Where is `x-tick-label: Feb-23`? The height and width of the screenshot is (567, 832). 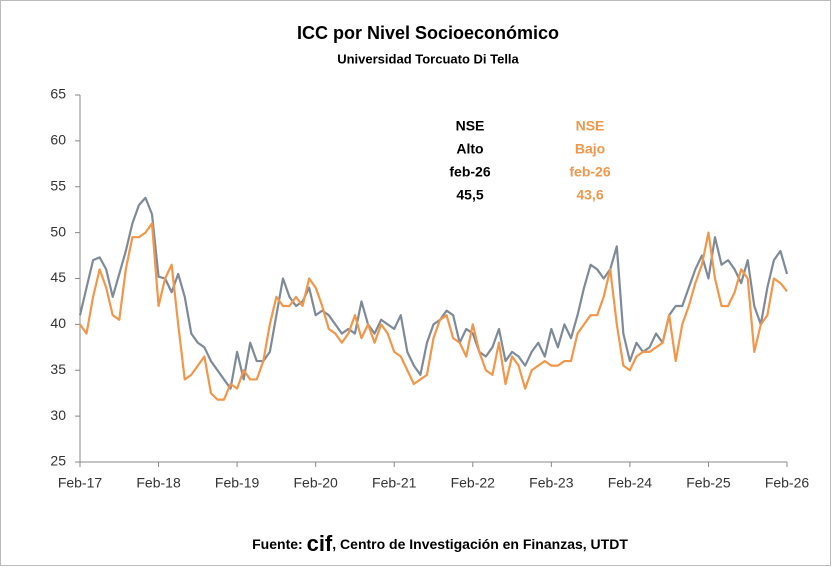
x-tick-label: Feb-23 is located at coordinates (551, 483).